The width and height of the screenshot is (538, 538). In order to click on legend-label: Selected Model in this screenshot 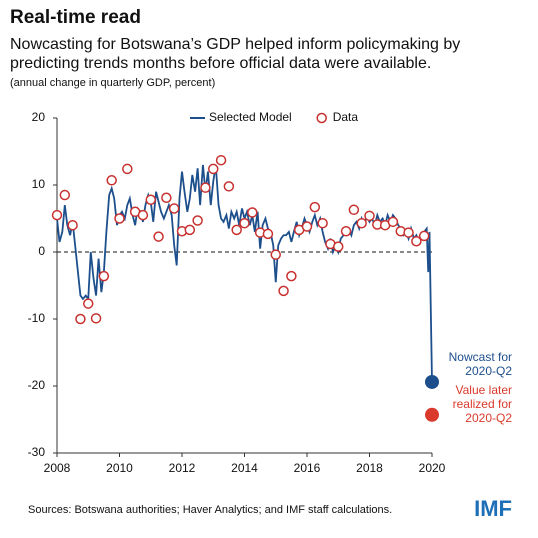, I will do `click(250, 117)`.